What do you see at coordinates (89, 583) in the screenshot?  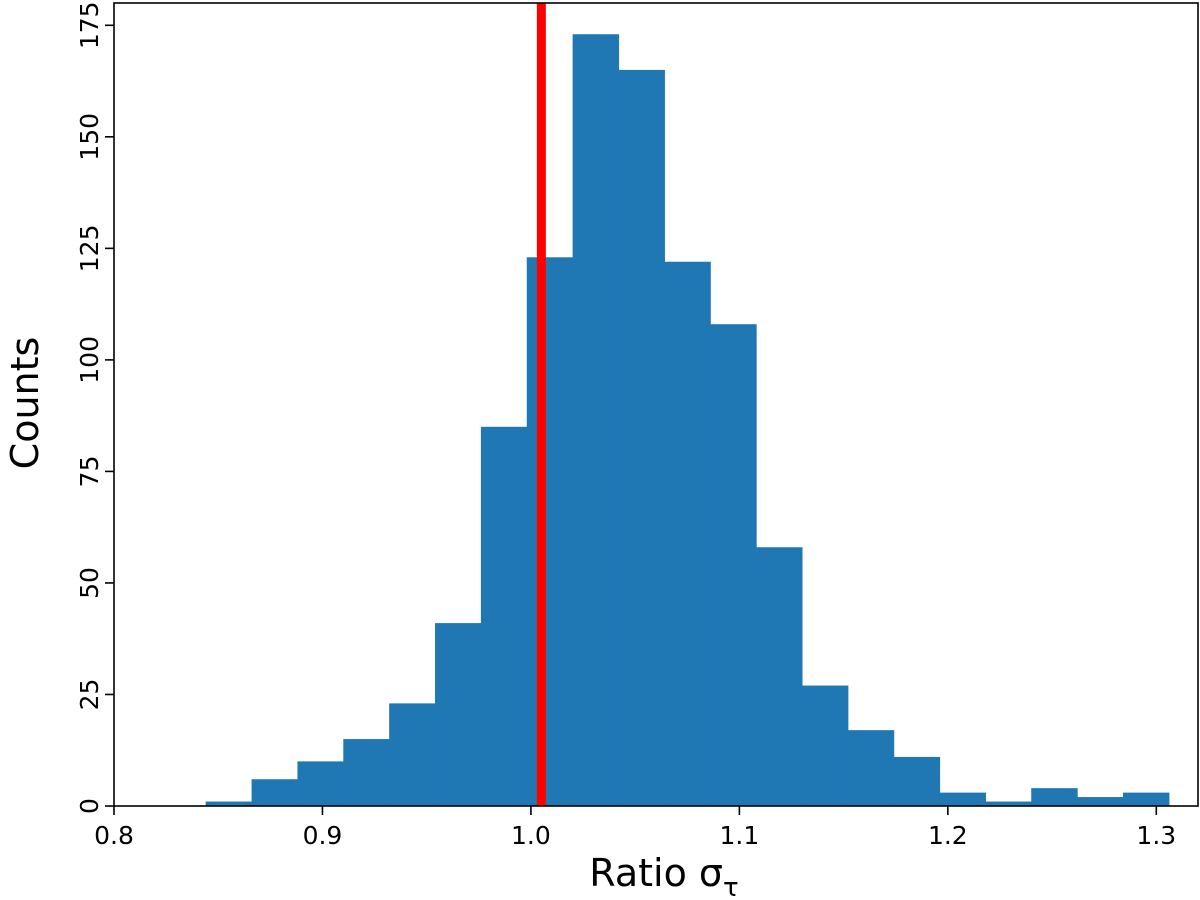 I see `y-tick-label: 50` at bounding box center [89, 583].